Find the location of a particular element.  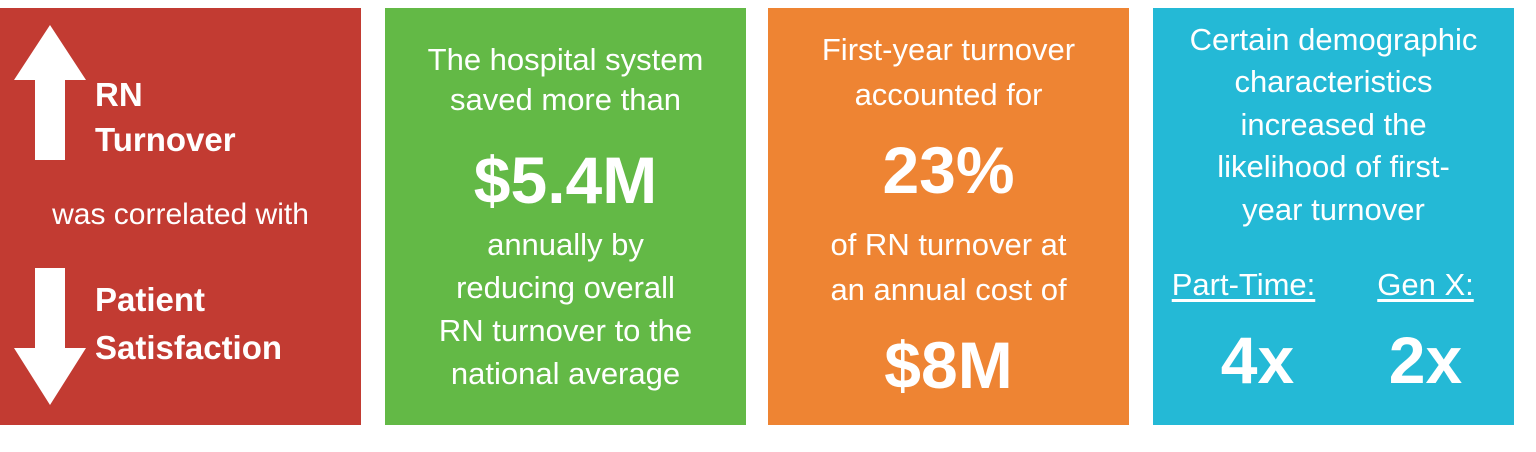

stat-label: Part-Time: is located at coordinates (1243, 284).